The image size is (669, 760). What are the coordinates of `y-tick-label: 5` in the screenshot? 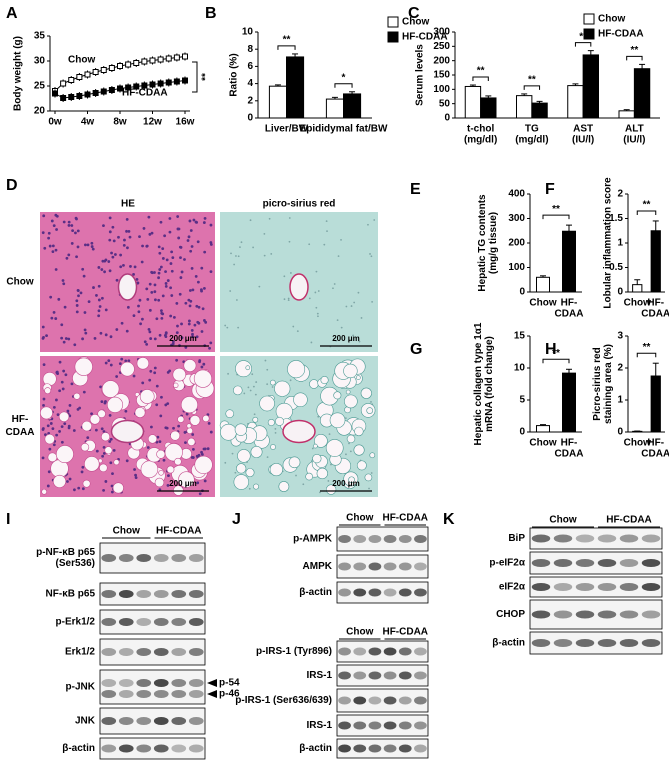 It's located at (522, 400).